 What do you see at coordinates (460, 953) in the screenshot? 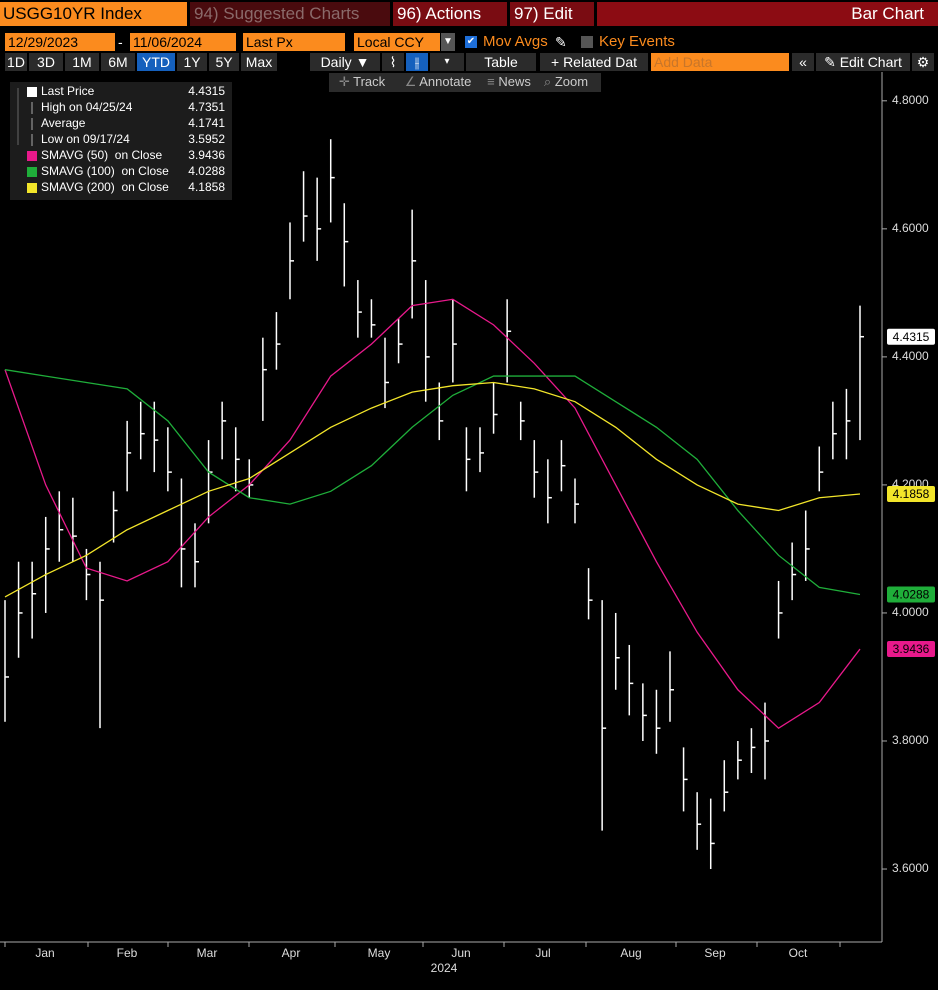
I see `x-tick-label: Jun` at bounding box center [460, 953].